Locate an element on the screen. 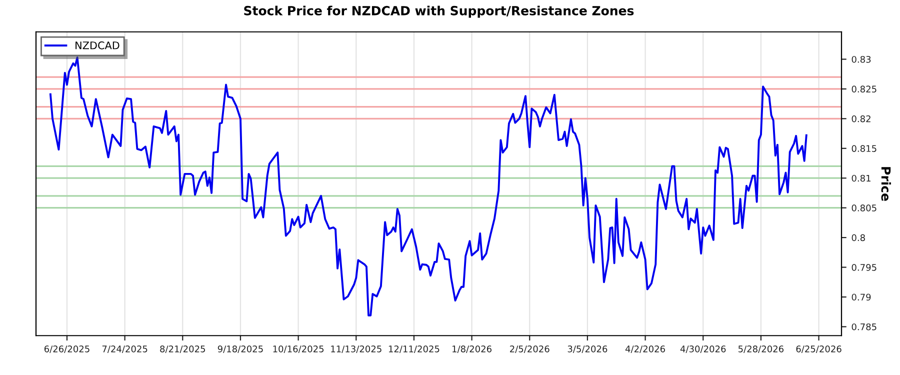 The width and height of the screenshot is (900, 375). y-tick-label: 0.82 is located at coordinates (861, 118).